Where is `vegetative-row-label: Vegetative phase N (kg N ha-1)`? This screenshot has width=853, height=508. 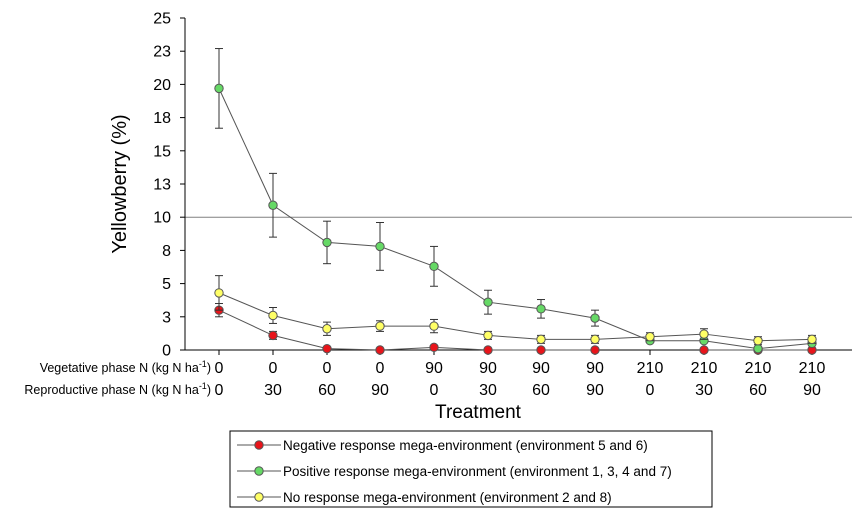 vegetative-row-label: Vegetative phase N (kg N ha-1) is located at coordinates (125, 367).